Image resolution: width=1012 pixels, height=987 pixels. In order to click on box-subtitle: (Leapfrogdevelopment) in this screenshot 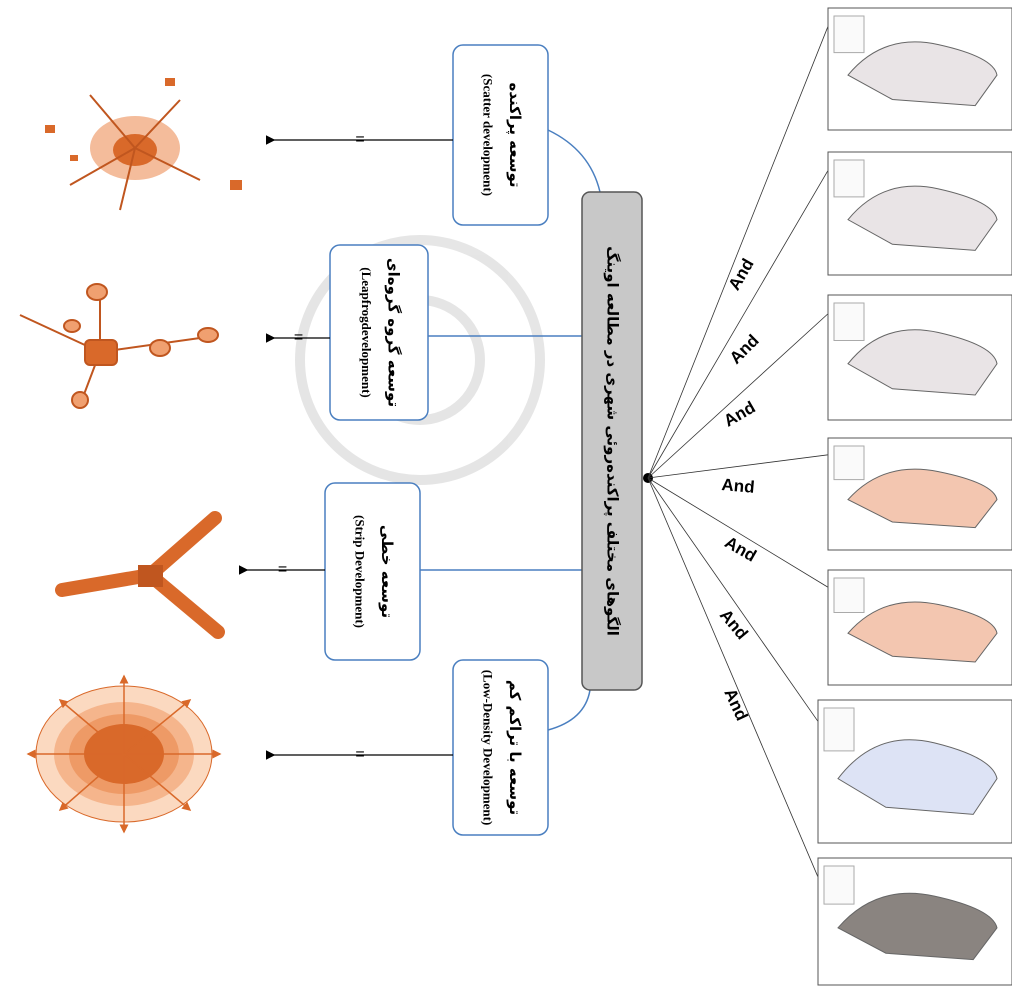, I will do `click(366, 332)`.